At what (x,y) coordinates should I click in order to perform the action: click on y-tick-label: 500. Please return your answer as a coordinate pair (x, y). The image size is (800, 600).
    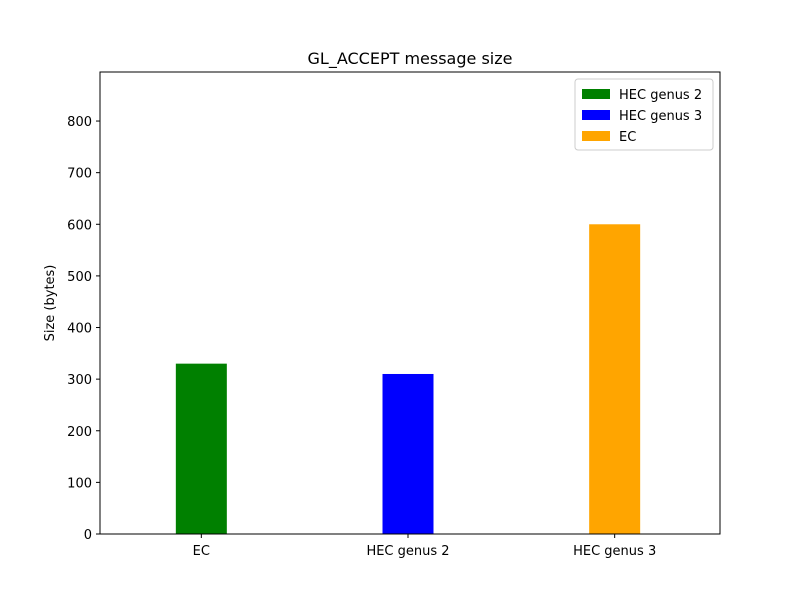
    Looking at the image, I should click on (79, 277).